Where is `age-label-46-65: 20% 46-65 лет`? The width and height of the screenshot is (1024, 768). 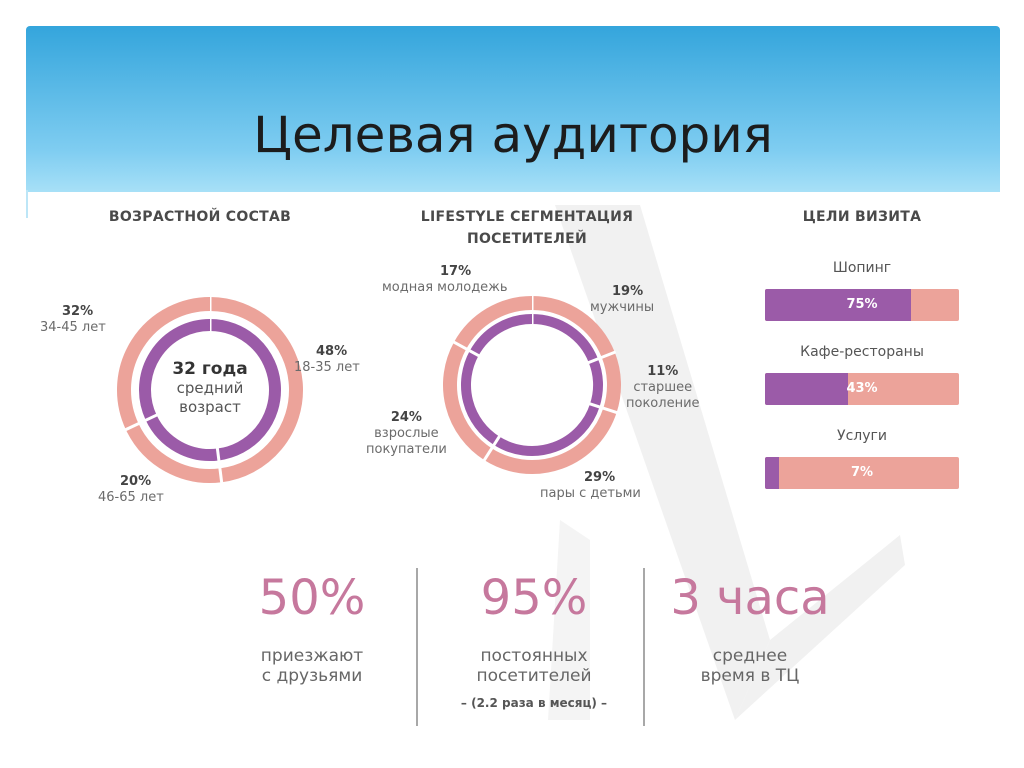
age-label-46-65: 20% 46-65 лет is located at coordinates (131, 490).